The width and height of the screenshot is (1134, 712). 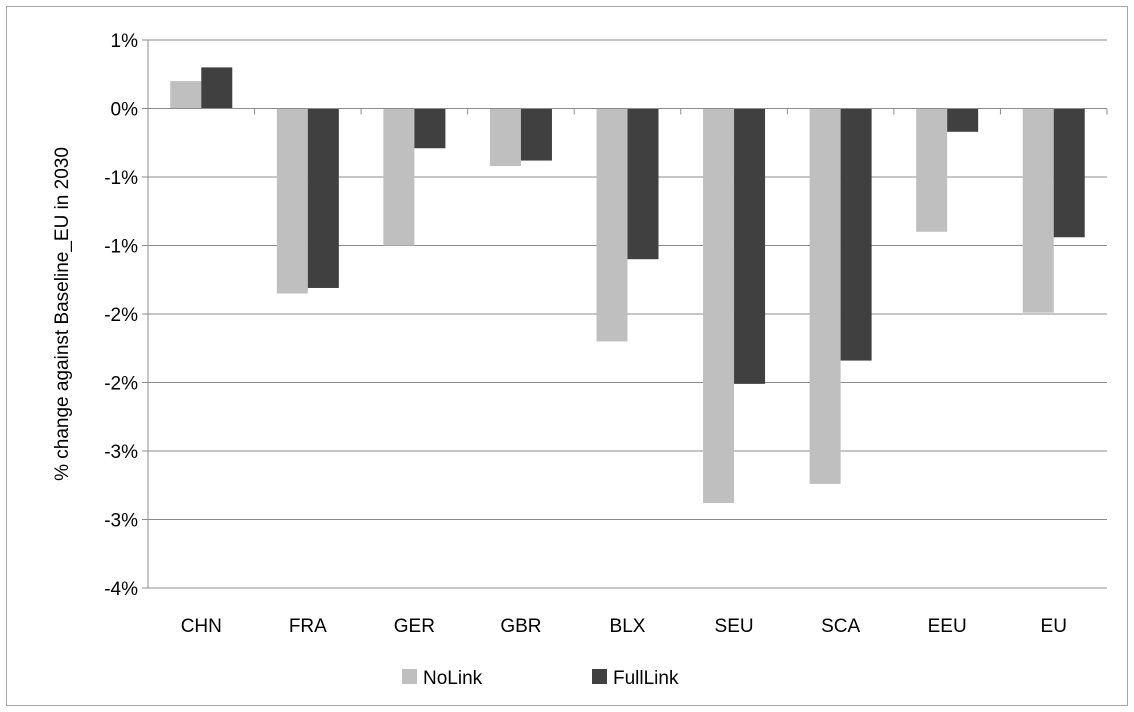 What do you see at coordinates (453, 678) in the screenshot?
I see `legend-label: NoLink` at bounding box center [453, 678].